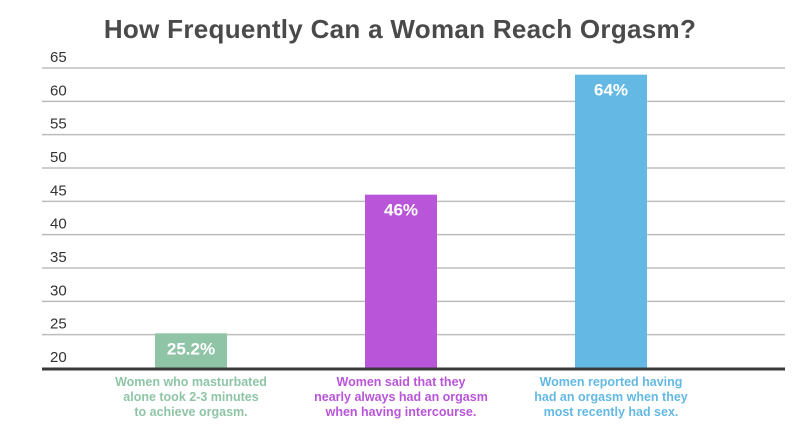  I want to click on x-category-label-line: nearly always had an orgasm, so click(401, 397).